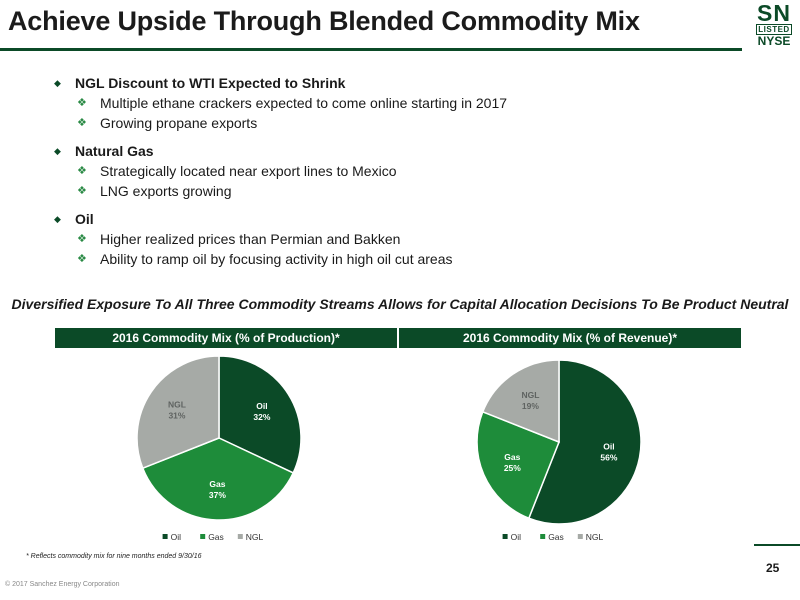  What do you see at coordinates (404, 191) in the screenshot?
I see `sub-bullet: ❖ LNG exports growing` at bounding box center [404, 191].